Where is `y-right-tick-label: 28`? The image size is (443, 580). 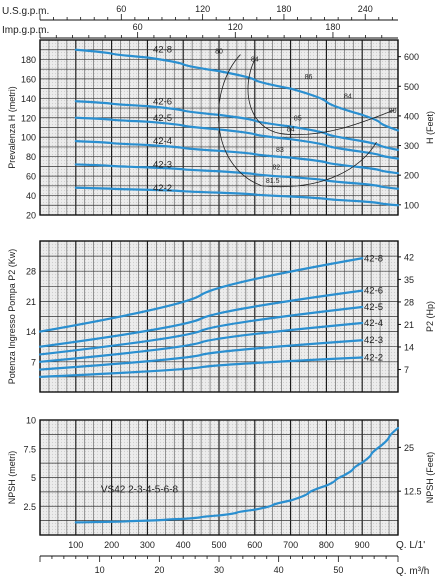
y-right-tick-label: 28 is located at coordinates (409, 302).